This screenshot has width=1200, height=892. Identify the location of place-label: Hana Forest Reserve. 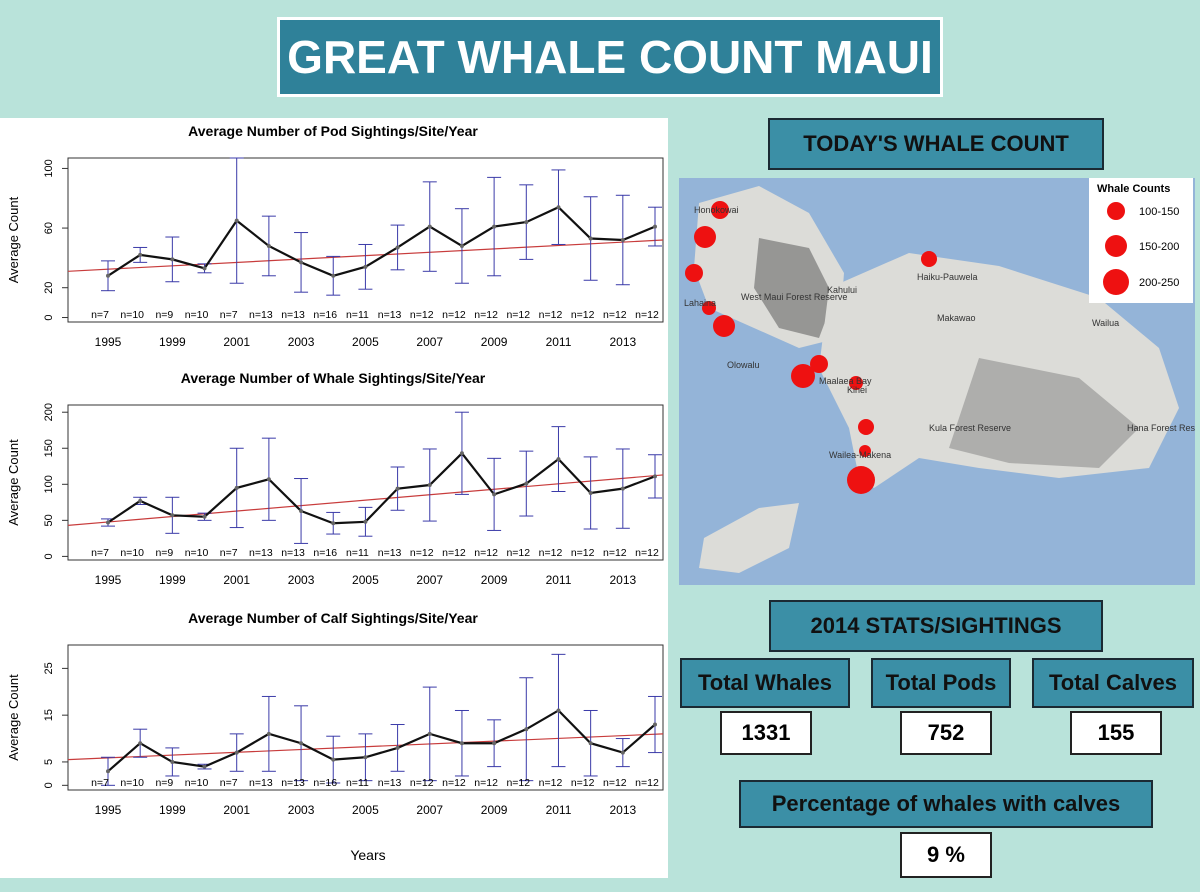
(1161, 428).